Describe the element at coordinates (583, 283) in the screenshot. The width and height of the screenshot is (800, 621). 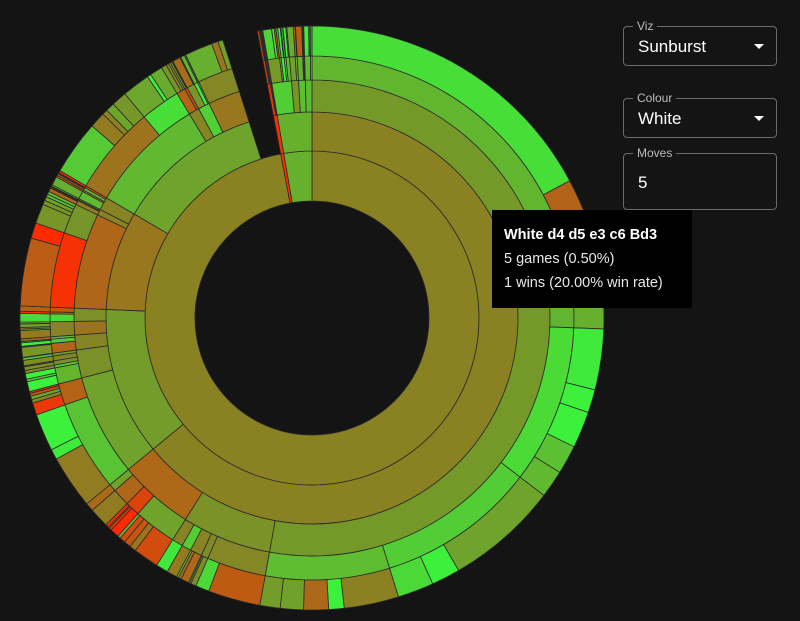
I see `tooltip-wins: 1 wins (20.00% win rate)` at that location.